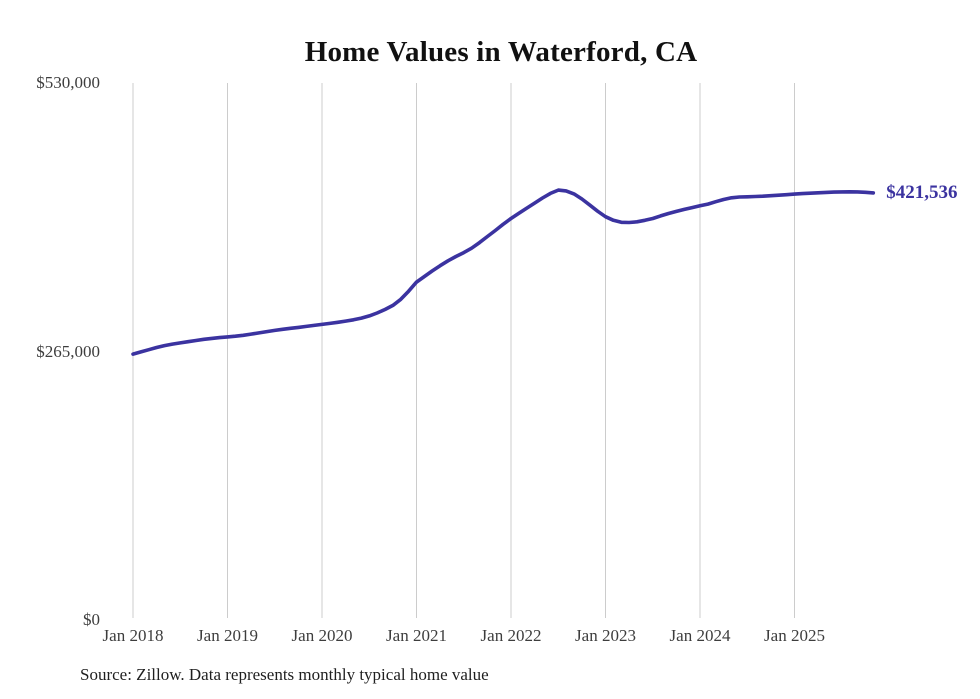 The height and width of the screenshot is (699, 980). What do you see at coordinates (68, 82) in the screenshot?
I see `y-axis-tick-label: $530,000` at bounding box center [68, 82].